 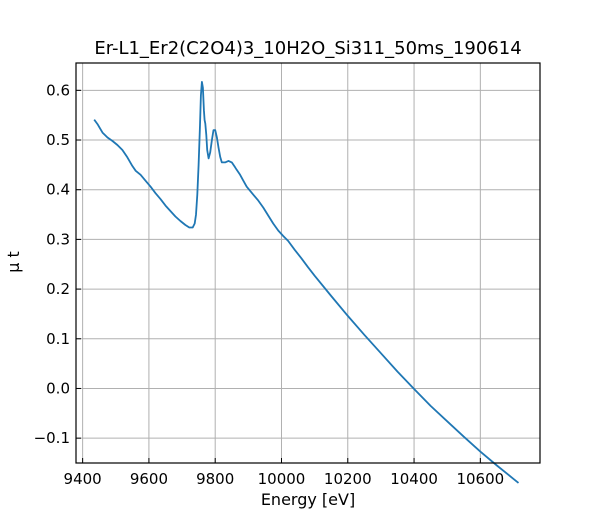 I want to click on y-tick-label: 0.1, so click(x=58, y=339).